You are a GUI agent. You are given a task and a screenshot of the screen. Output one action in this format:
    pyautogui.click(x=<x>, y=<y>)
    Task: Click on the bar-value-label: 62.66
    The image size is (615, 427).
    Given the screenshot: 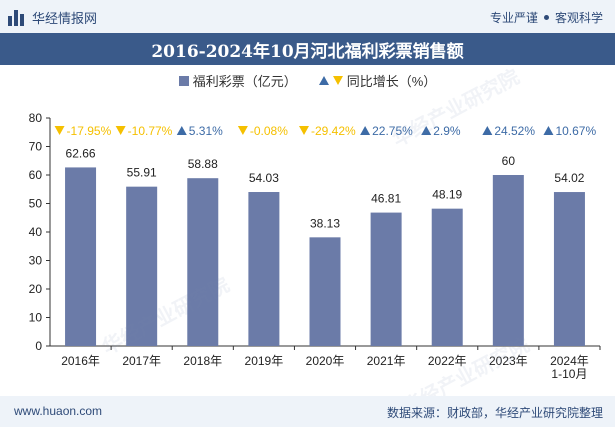 What is the action you would take?
    pyautogui.click(x=81, y=153)
    